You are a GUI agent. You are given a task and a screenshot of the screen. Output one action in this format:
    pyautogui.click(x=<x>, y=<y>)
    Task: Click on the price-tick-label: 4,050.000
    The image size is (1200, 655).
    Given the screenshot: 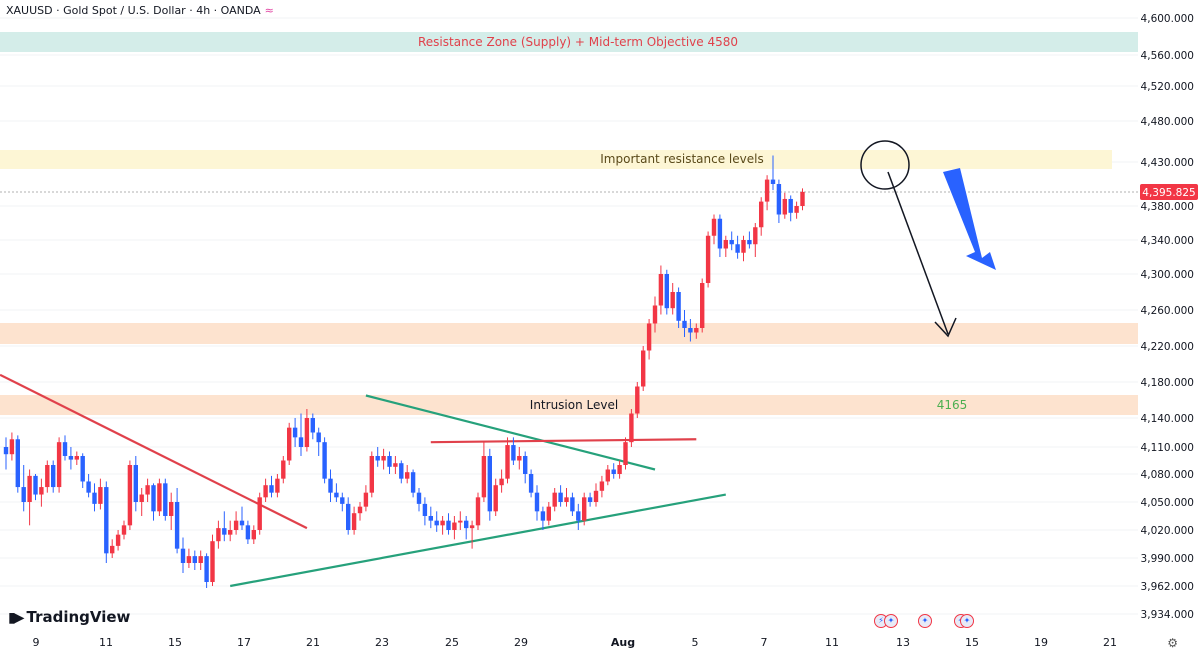 What is the action you would take?
    pyautogui.click(x=1167, y=503)
    